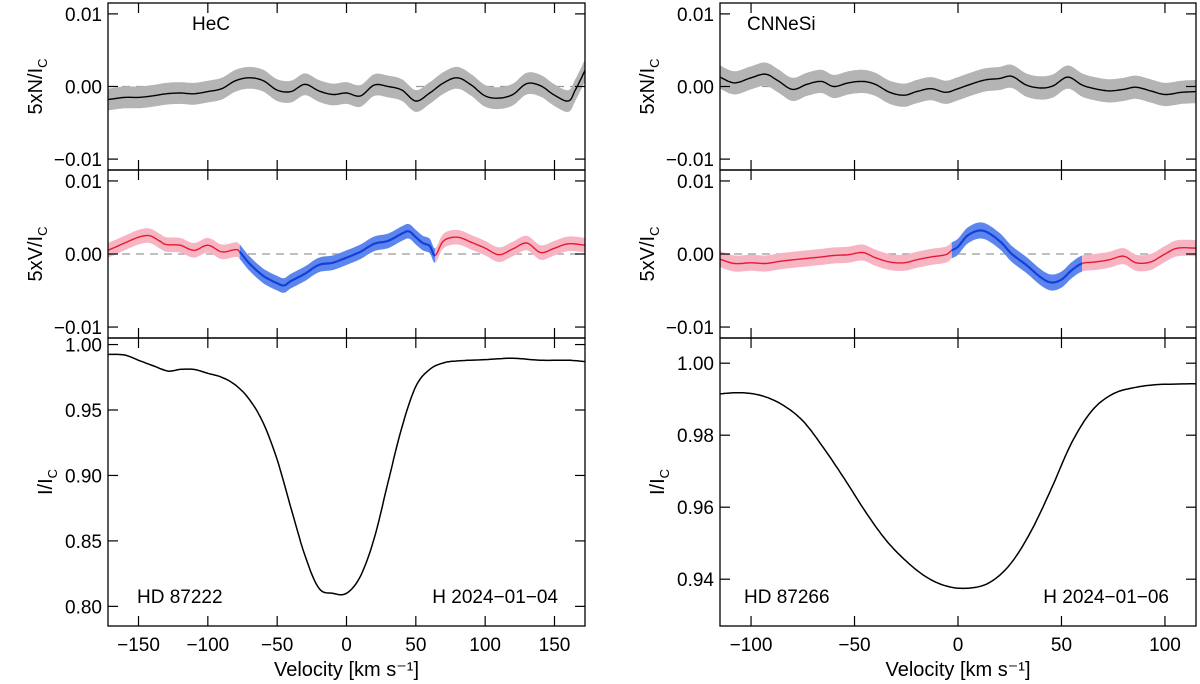 Image resolution: width=1200 pixels, height=684 pixels. Describe the element at coordinates (690, 328) in the screenshot. I see `right-stokes-ytick-label: −0.01` at that location.